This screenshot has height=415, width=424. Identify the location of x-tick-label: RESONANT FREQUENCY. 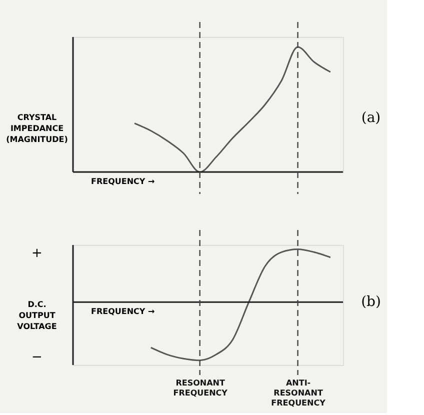
(200, 388).